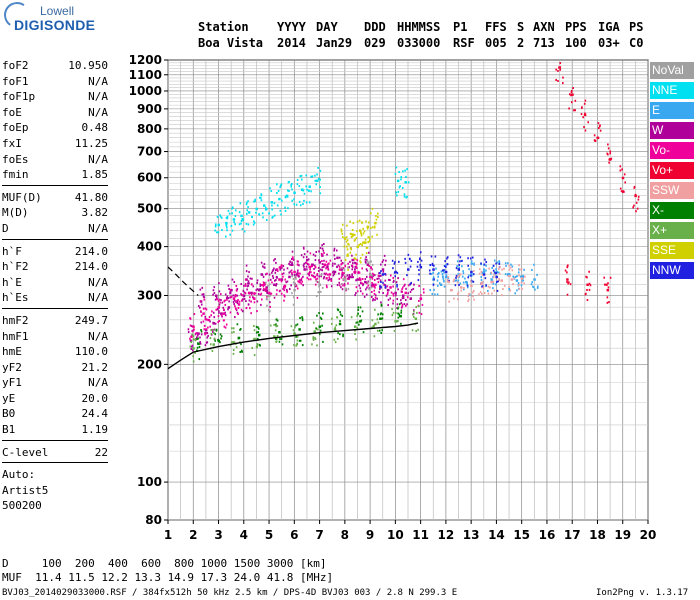  What do you see at coordinates (55, 113) in the screenshot?
I see `param-row-foe: foE N/A` at bounding box center [55, 113].